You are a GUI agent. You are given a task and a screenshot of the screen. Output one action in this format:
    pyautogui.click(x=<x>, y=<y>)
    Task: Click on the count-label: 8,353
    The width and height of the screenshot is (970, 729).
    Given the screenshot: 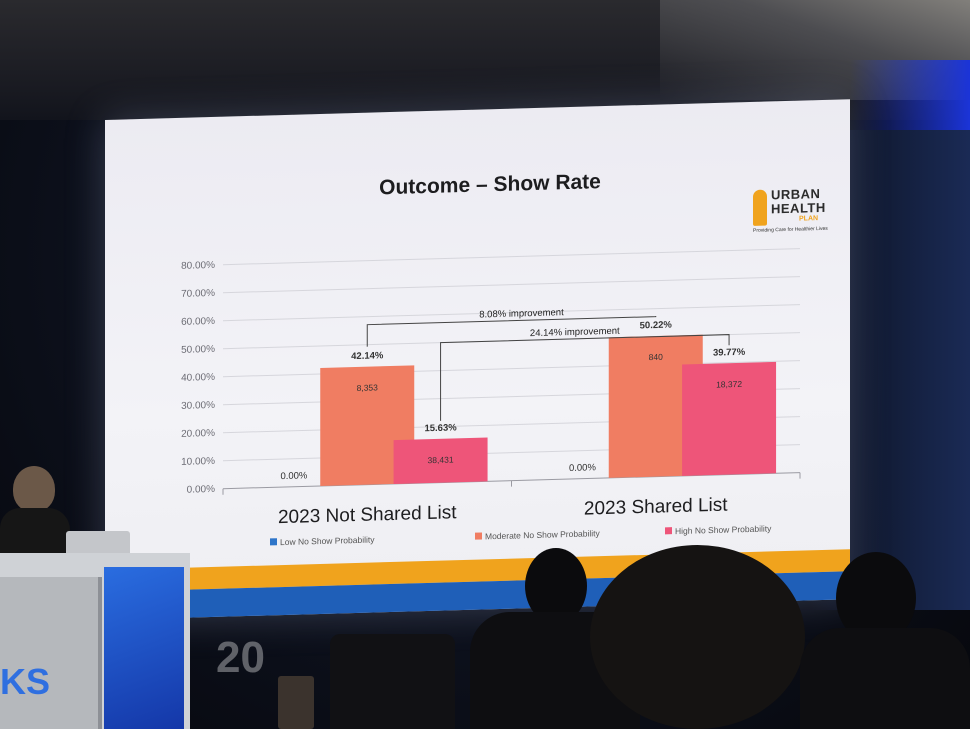 What is the action you would take?
    pyautogui.click(x=368, y=387)
    